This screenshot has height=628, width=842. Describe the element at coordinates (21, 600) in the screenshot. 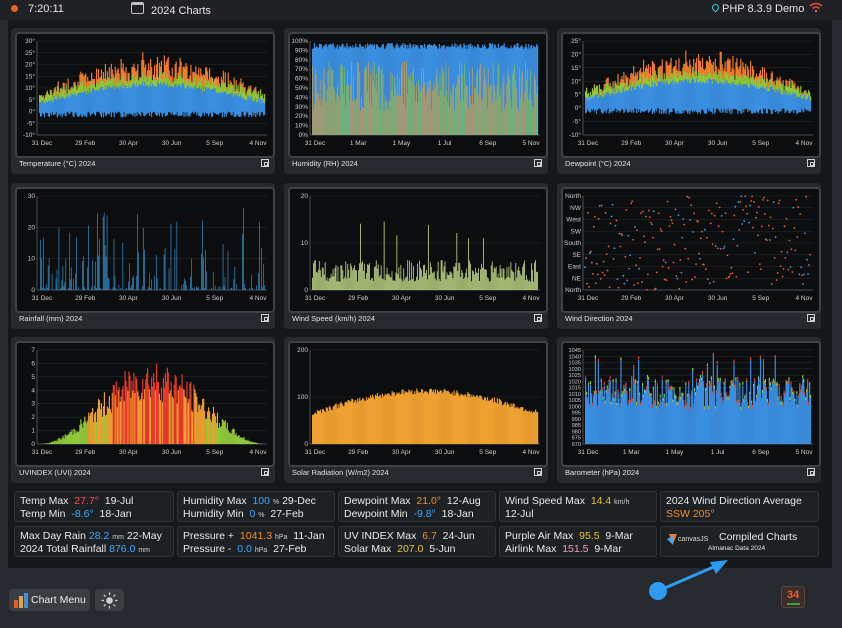

I see `bar-chart-icon` at that location.